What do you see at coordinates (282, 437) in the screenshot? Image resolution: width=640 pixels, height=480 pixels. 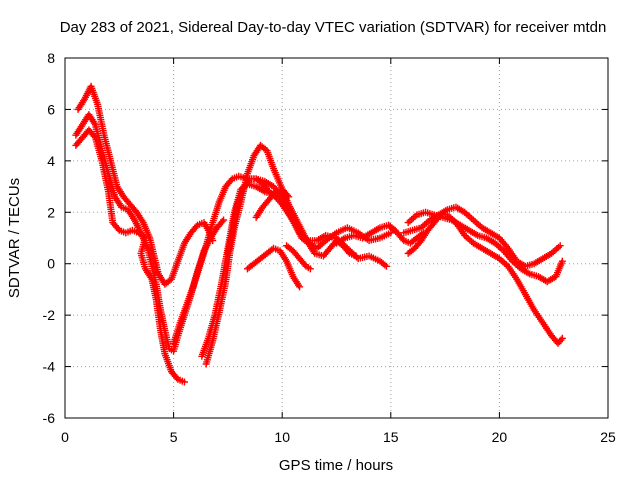 I see `x-tick-label: 10` at bounding box center [282, 437].